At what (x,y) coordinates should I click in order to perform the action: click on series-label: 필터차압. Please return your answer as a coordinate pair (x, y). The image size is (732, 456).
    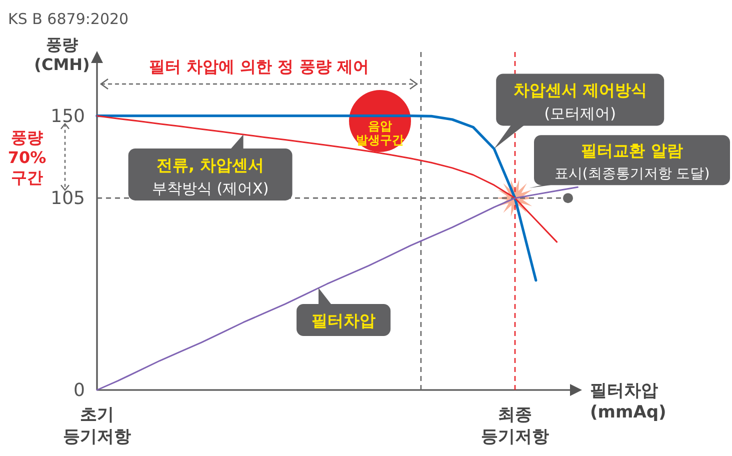
    Looking at the image, I should click on (344, 320).